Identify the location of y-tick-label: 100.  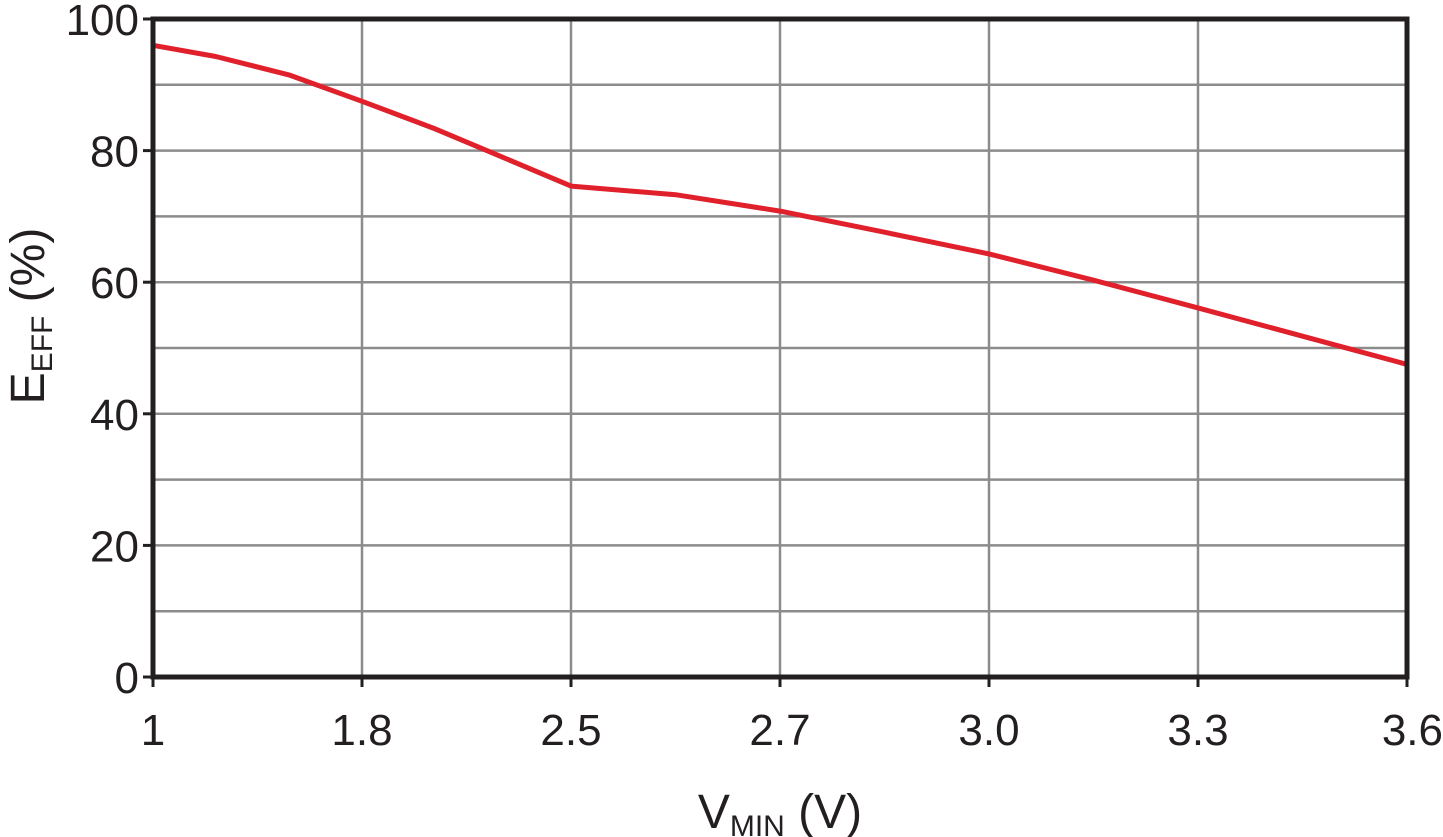
(102, 22).